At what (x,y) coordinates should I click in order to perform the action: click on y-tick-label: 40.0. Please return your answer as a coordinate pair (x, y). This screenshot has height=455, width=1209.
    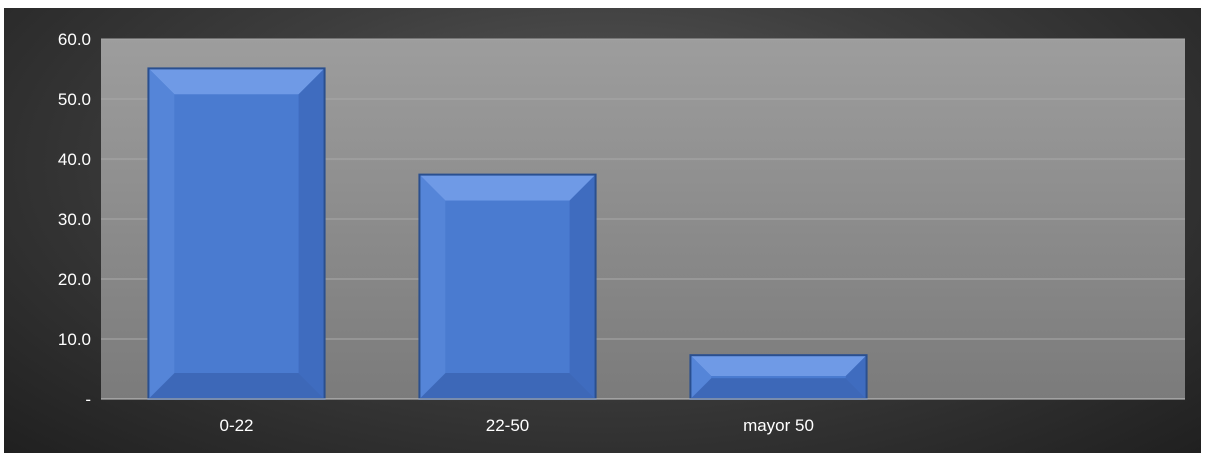
    Looking at the image, I should click on (74, 159).